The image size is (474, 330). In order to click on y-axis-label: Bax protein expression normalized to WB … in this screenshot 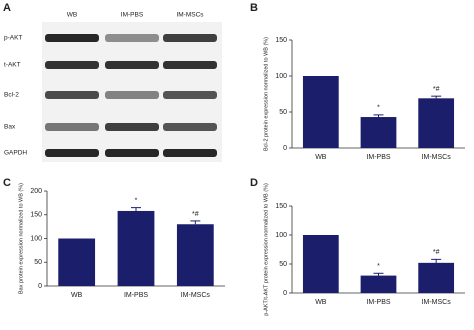, I will do `click(21, 238)`.